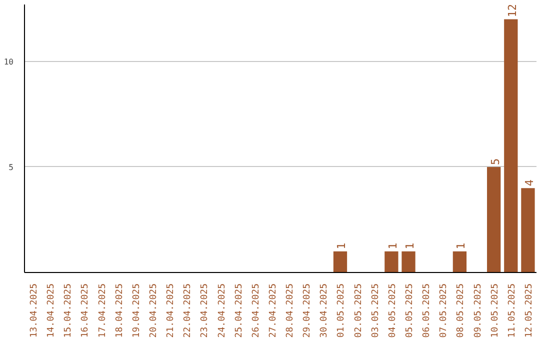 The height and width of the screenshot is (340, 540). Describe the element at coordinates (222, 310) in the screenshot. I see `x-tick-label: 24.04.2025` at that location.